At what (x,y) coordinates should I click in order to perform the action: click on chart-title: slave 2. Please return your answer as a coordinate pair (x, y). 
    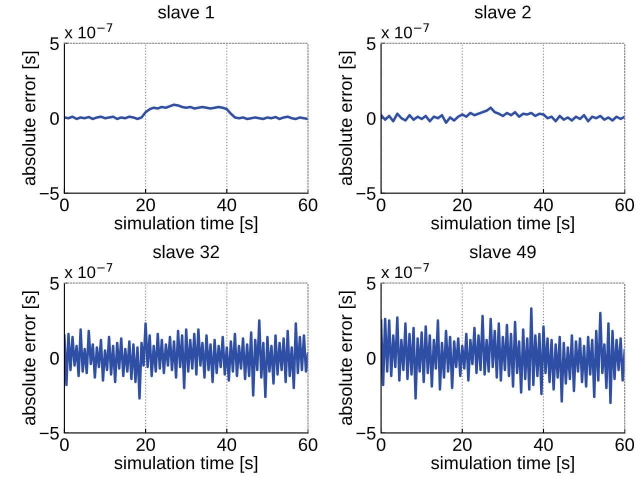
    Looking at the image, I should click on (502, 11).